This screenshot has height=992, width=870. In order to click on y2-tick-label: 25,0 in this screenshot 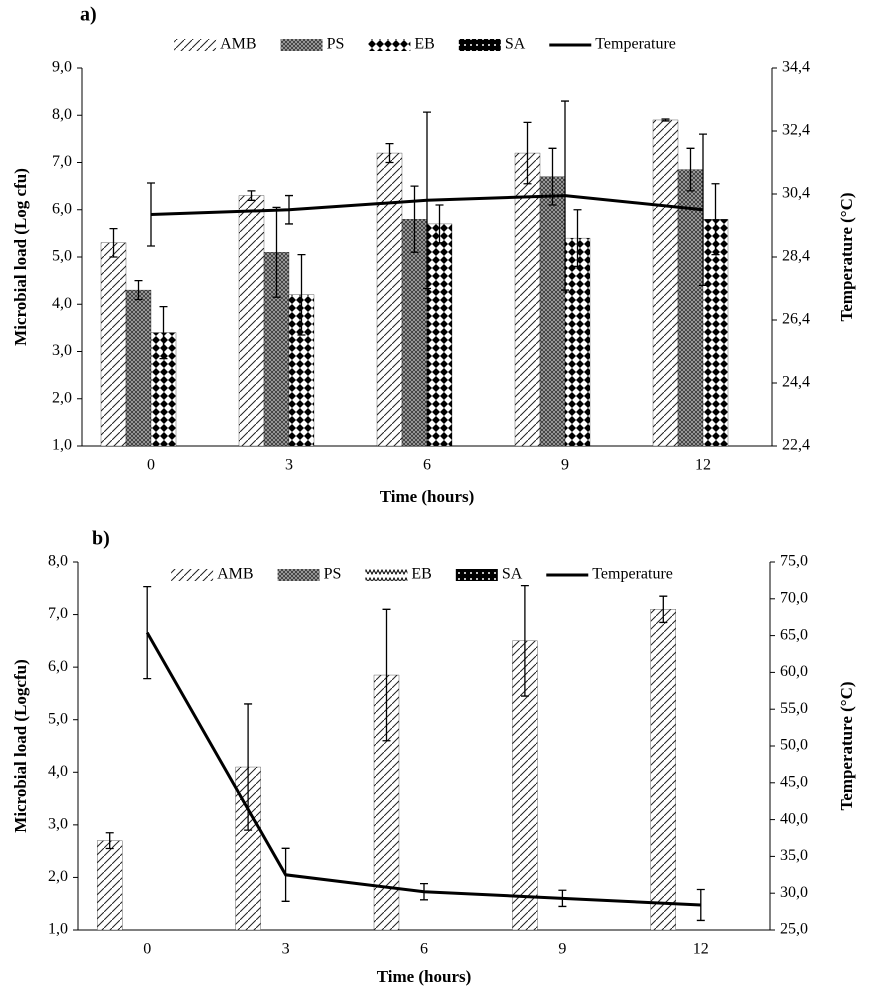, I will do `click(794, 929)`.